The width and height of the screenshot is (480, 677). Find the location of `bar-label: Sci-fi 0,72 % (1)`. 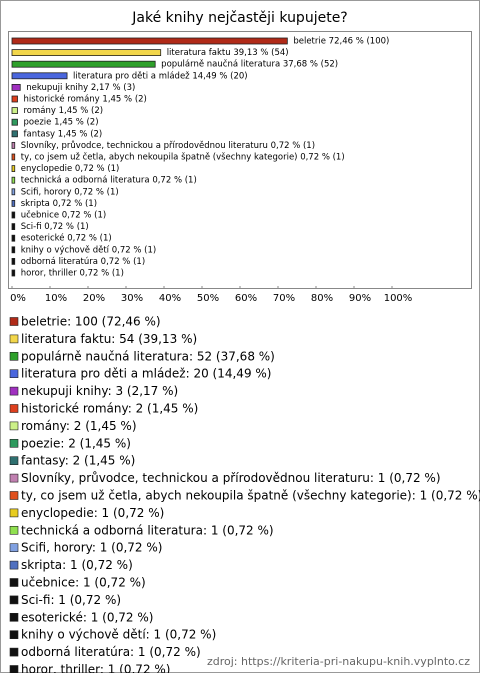

bar-label: Sci-fi 0,72 % (1) is located at coordinates (55, 227).